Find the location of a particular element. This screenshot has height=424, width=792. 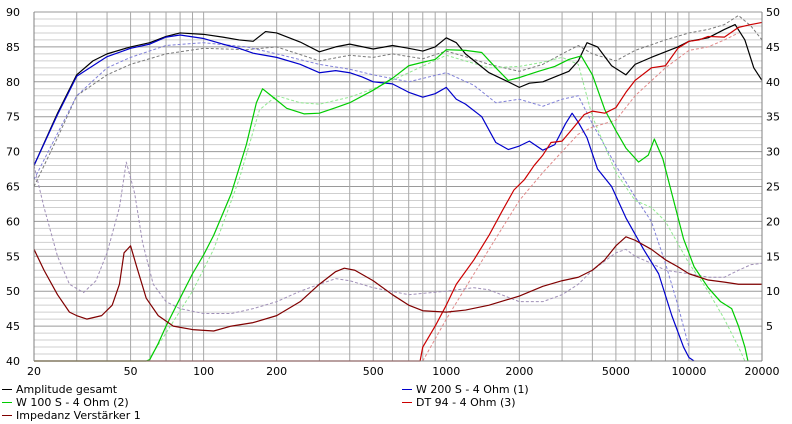

legend-item-impedanz: Impedanz Verstärker 1 is located at coordinates (71, 415).